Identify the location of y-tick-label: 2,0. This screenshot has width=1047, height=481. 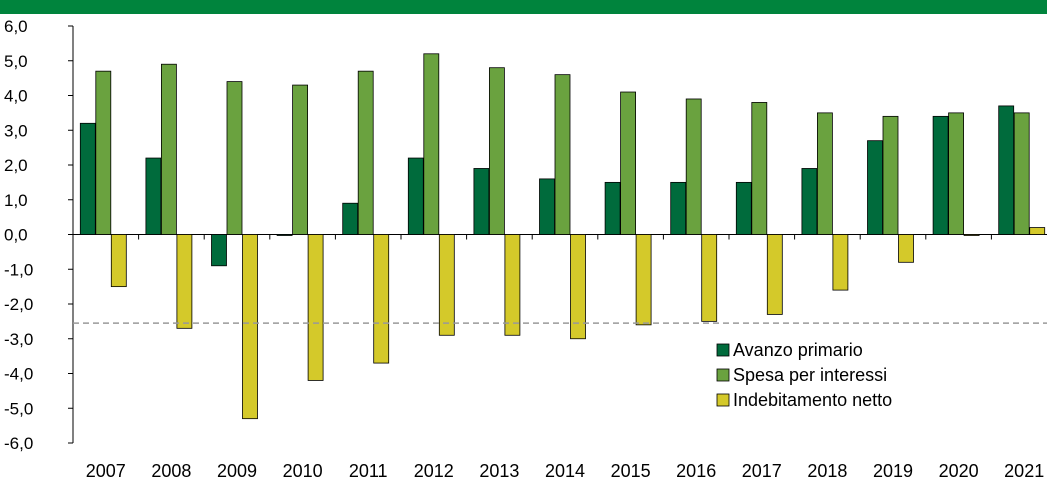
(16, 165).